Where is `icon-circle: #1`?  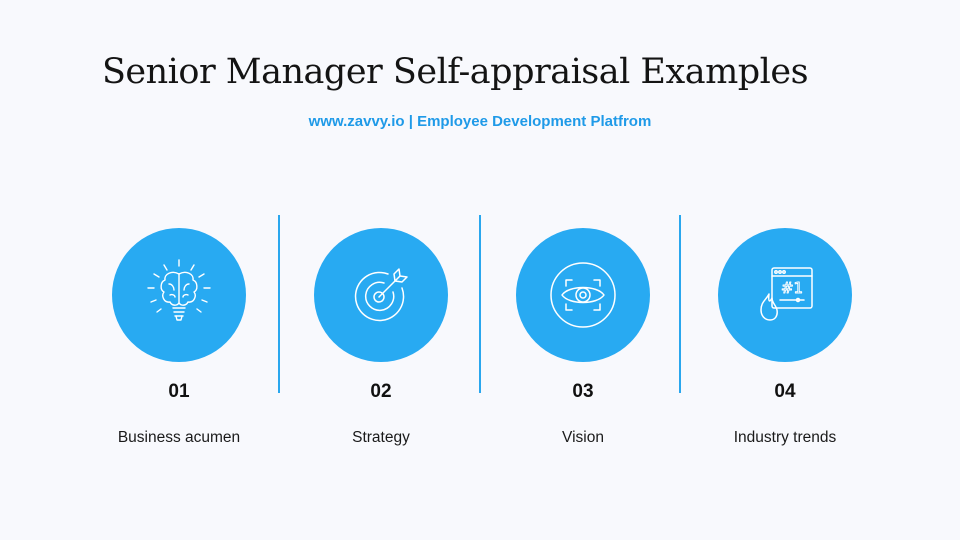
icon-circle: #1 is located at coordinates (785, 295).